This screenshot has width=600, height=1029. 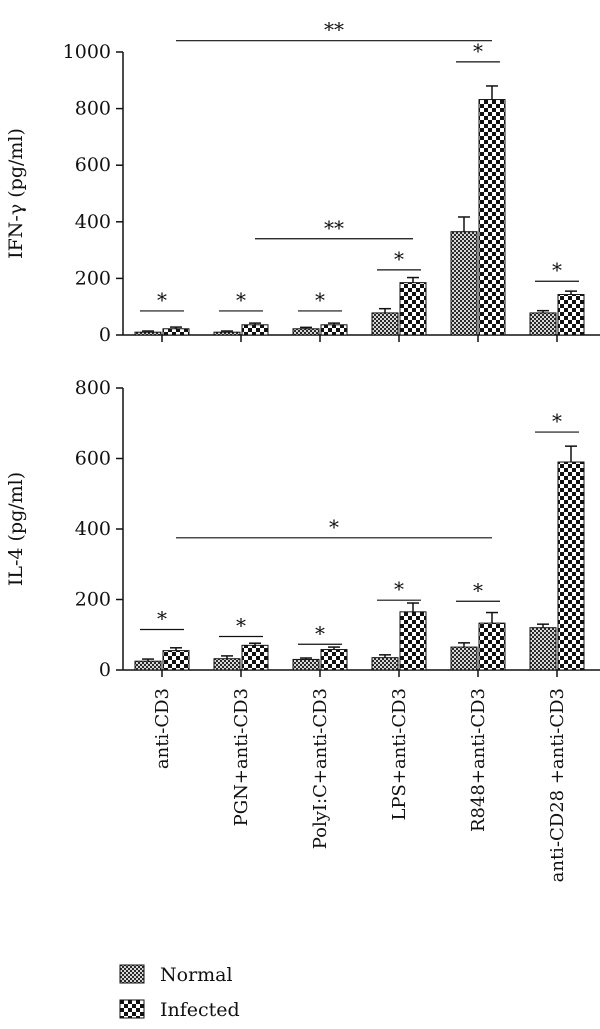 What do you see at coordinates (93, 529) in the screenshot?
I see `il4-y-tick-label: 400` at bounding box center [93, 529].